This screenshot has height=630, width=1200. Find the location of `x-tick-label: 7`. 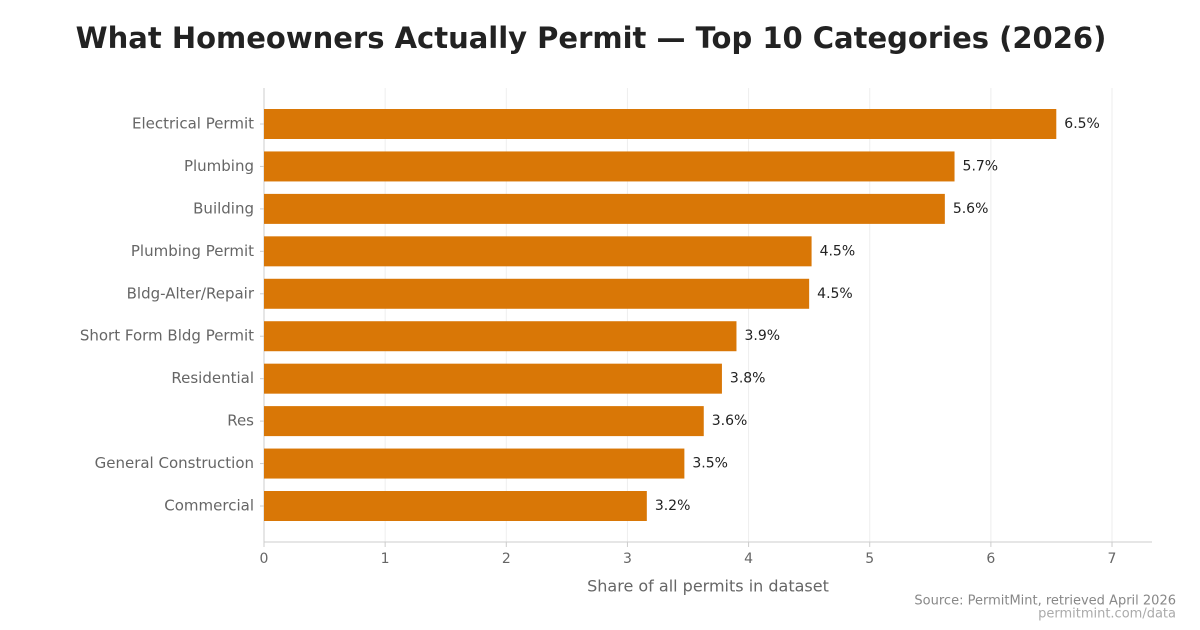

x-tick-label: 7 is located at coordinates (1112, 559).